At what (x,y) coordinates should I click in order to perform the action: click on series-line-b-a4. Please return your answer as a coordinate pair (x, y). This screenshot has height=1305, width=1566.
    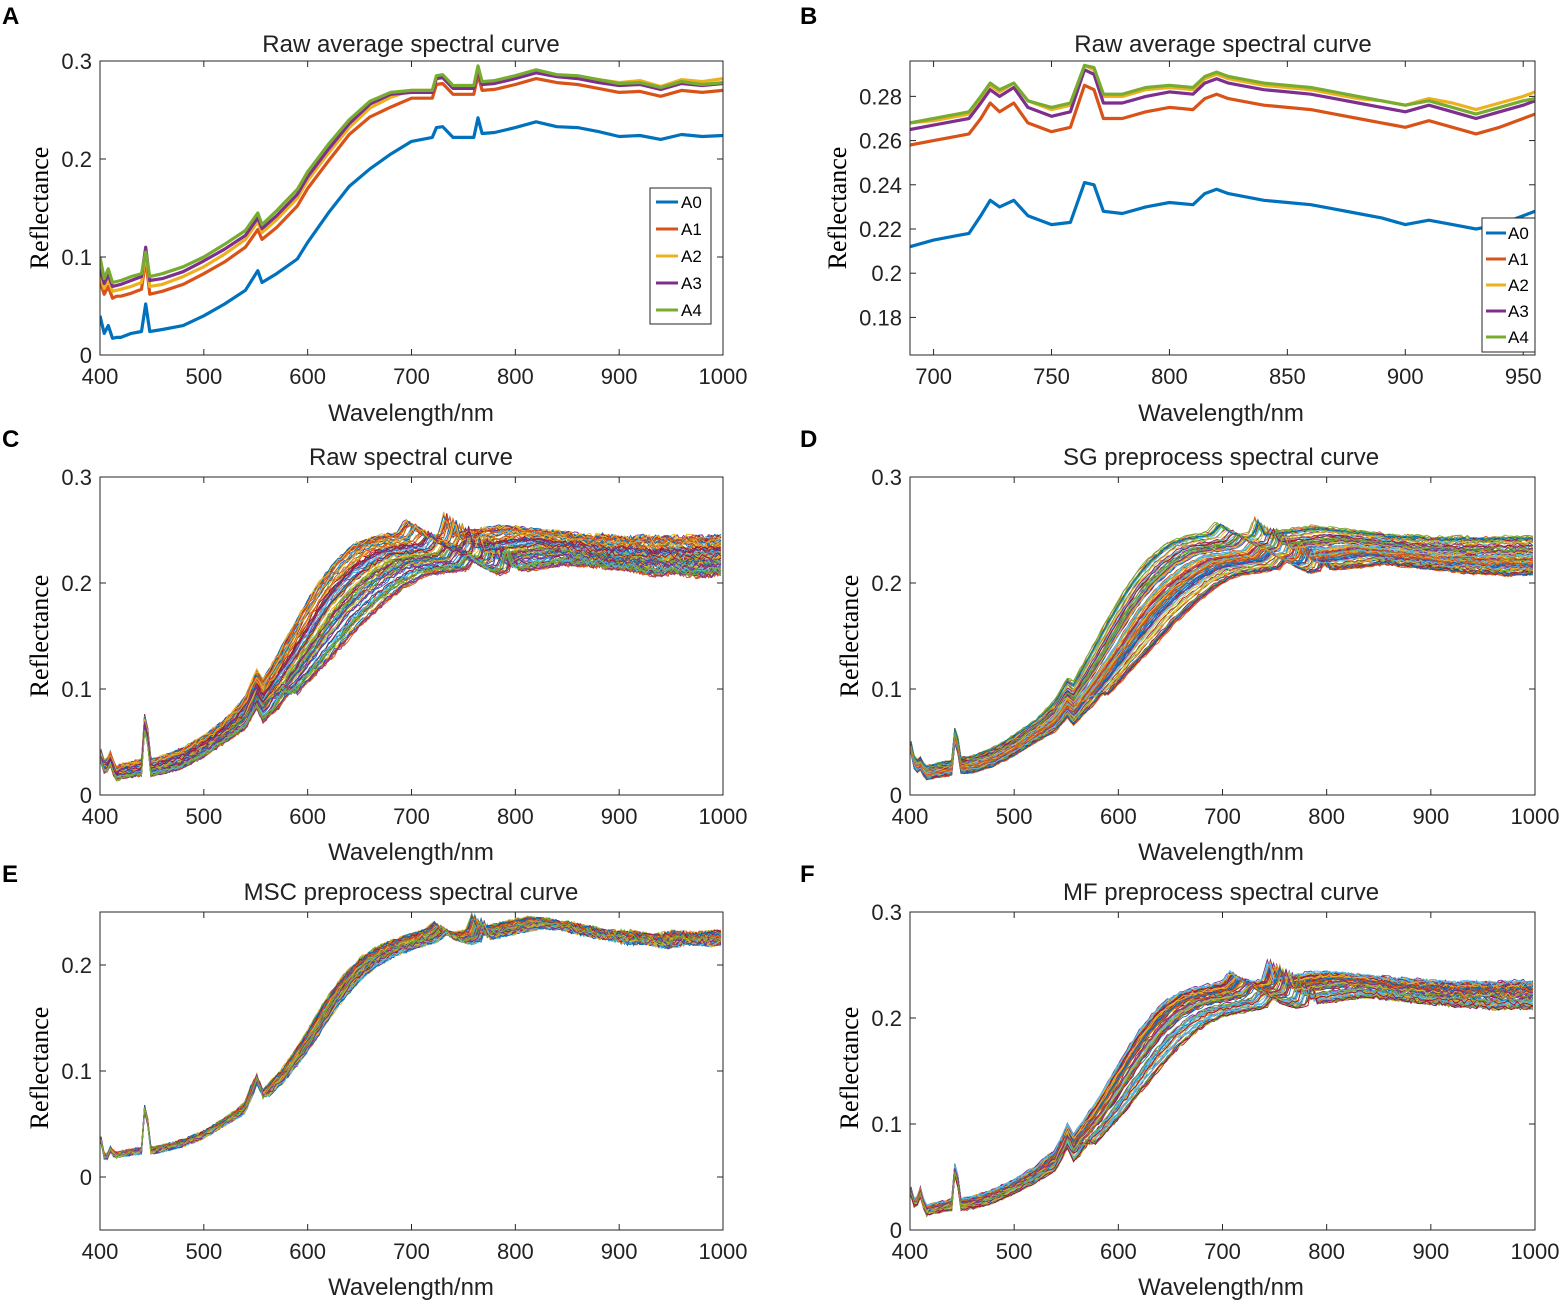
    Looking at the image, I should click on (1222, 94).